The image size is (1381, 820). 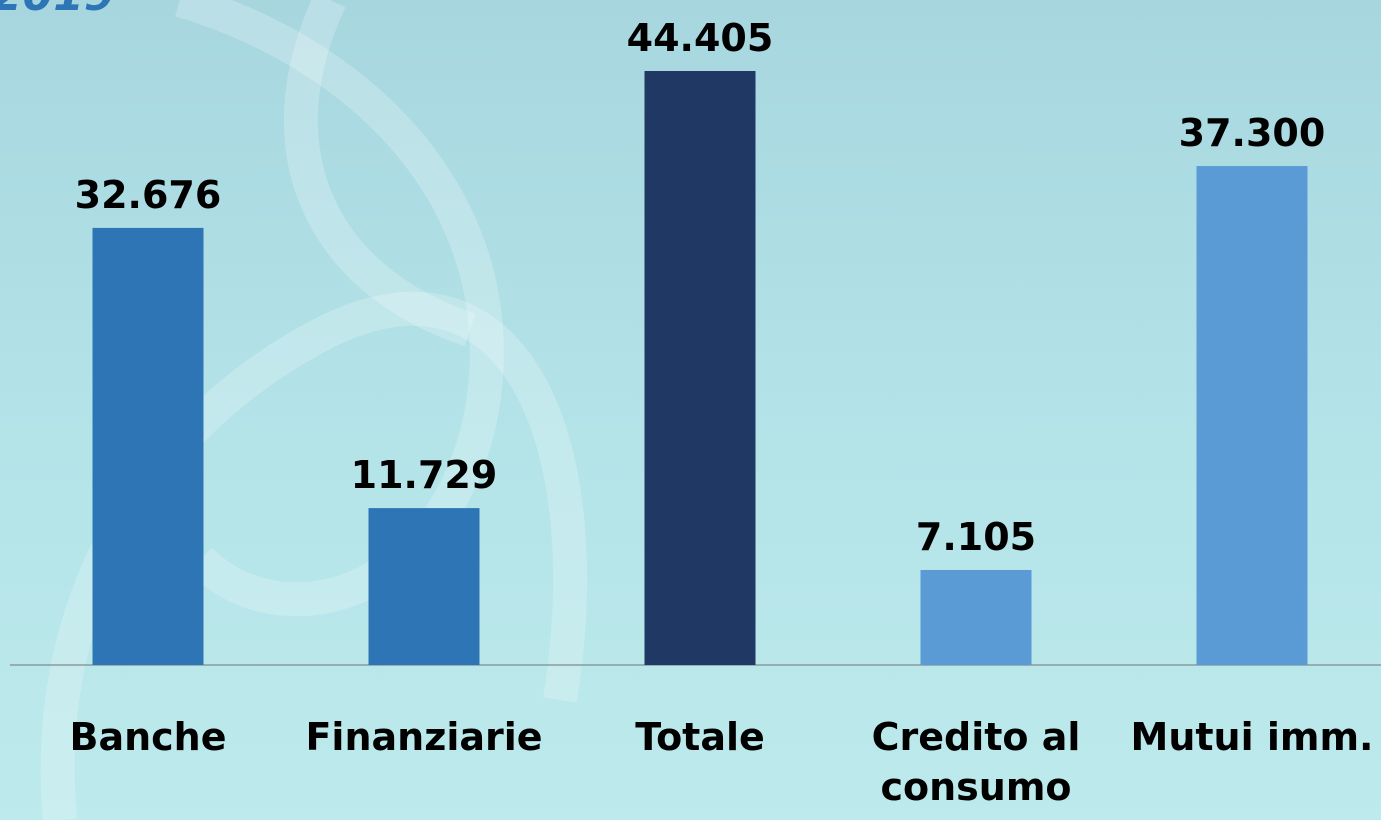 I want to click on chart-title: 2019, so click(x=57, y=10).